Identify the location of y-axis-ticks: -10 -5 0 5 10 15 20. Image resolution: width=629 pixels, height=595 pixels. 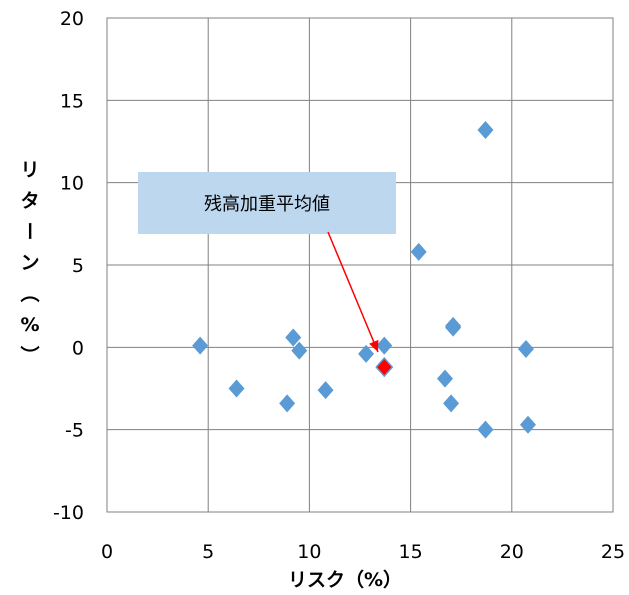
(68, 266).